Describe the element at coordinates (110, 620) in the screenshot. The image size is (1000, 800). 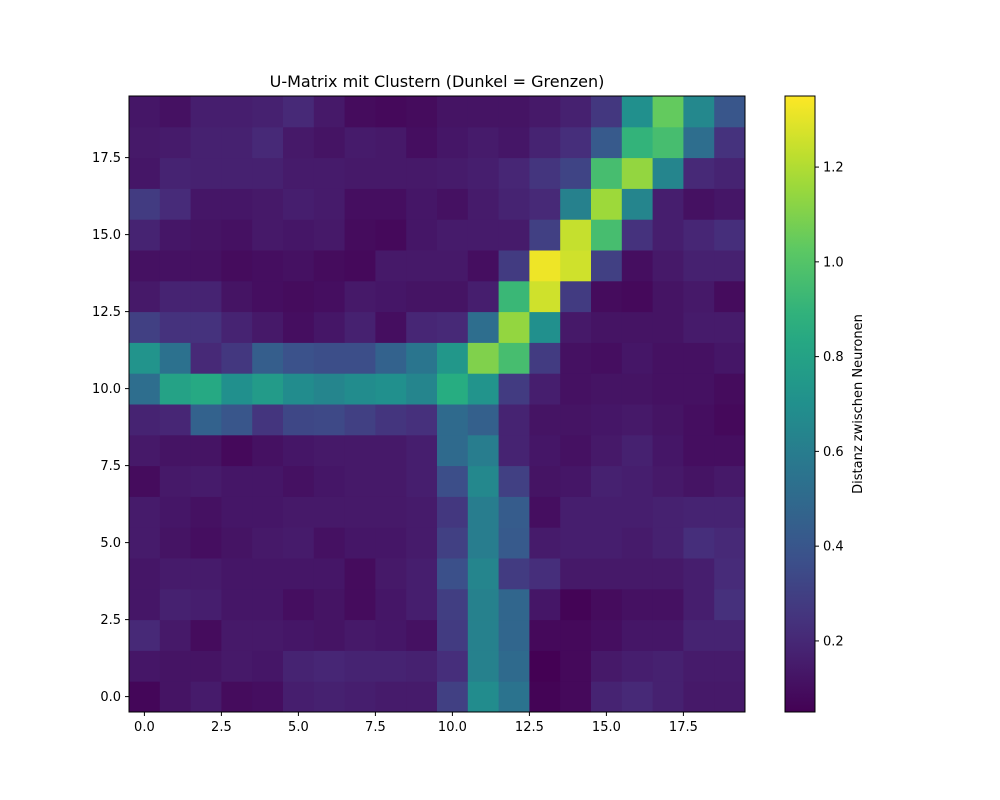
I see `y-tick-label: 2.5` at that location.